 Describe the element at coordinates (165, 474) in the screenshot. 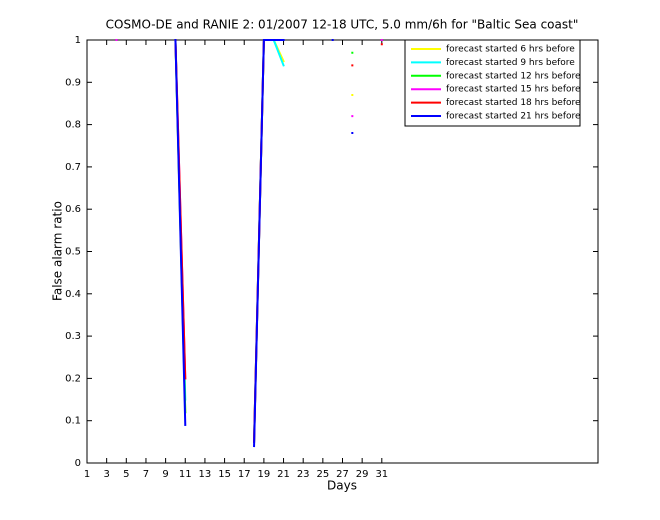

I see `x-tick-label: 9` at that location.